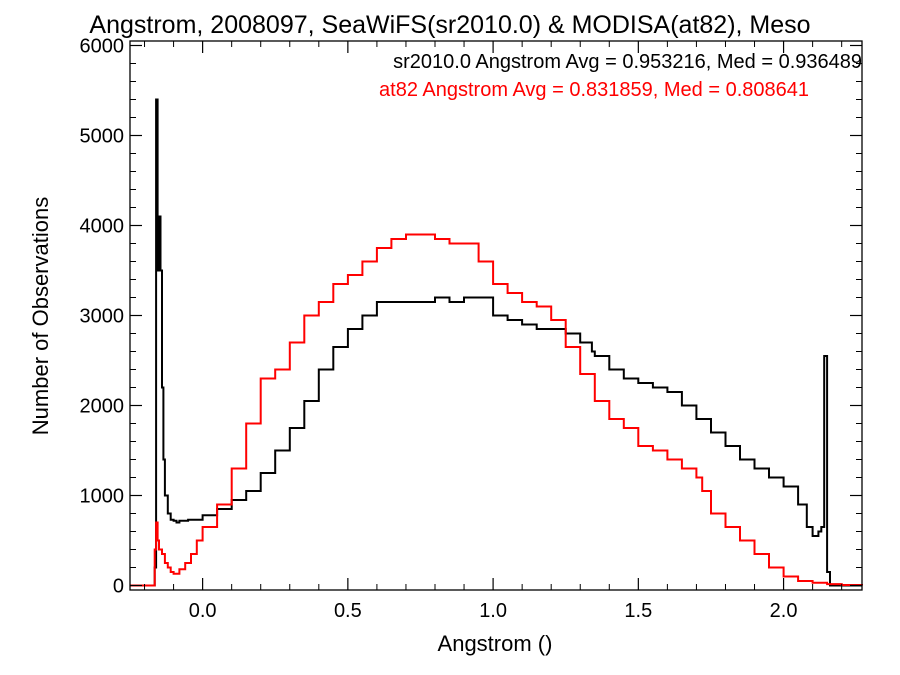 This screenshot has height=675, width=900. I want to click on x-tick-label: 1.5, so click(638, 611).